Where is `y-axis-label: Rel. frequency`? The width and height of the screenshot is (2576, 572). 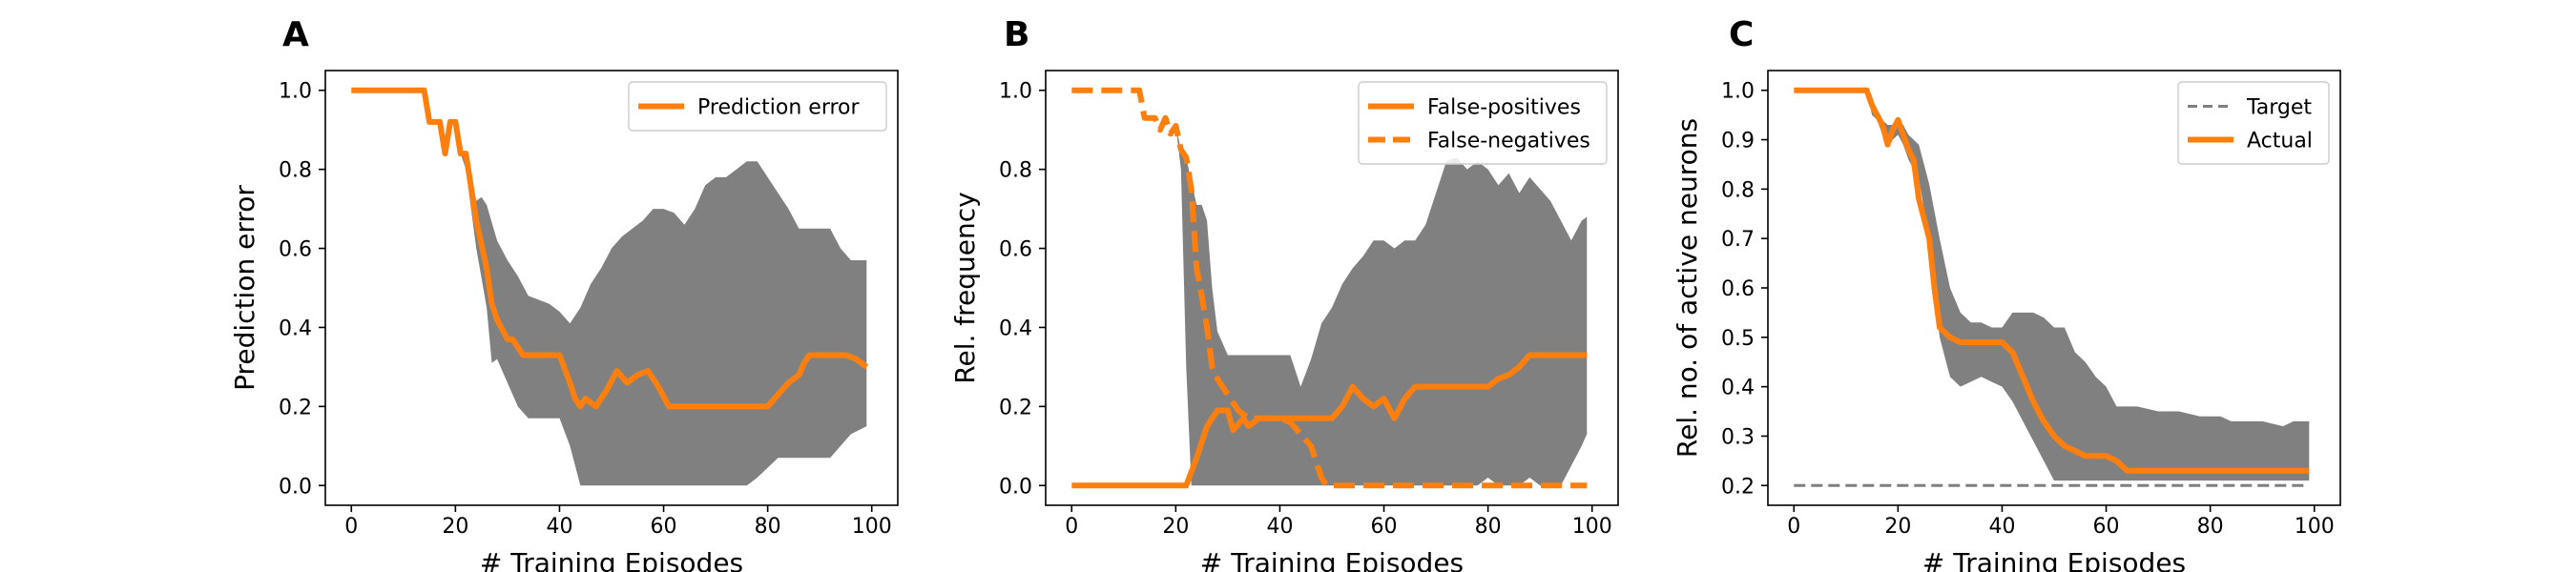 y-axis-label: Rel. frequency is located at coordinates (965, 287).